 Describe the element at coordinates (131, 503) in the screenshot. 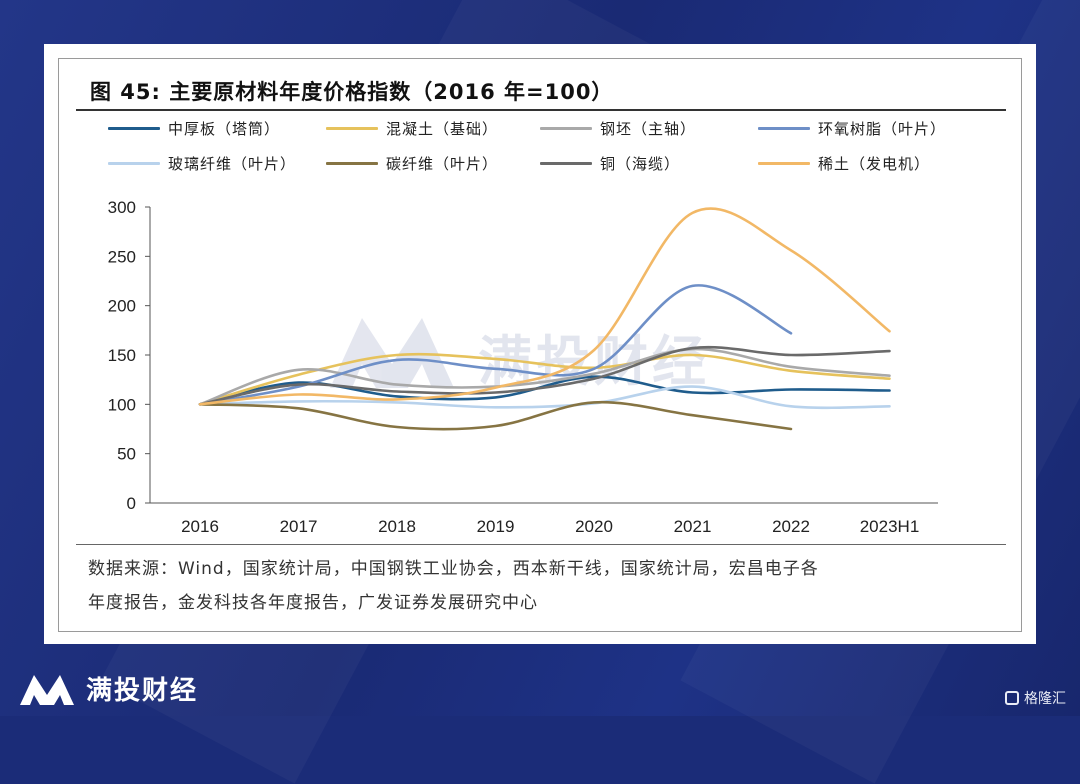

I see `y-tick-label: 0` at that location.